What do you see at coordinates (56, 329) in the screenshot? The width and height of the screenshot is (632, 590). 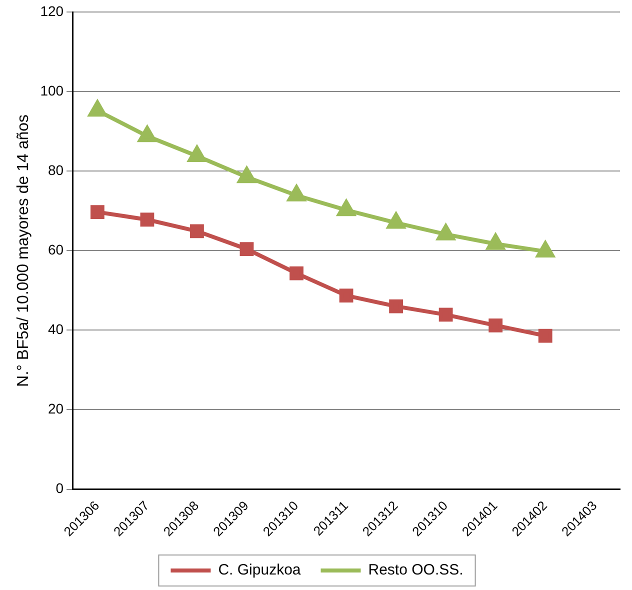 I see `y-tick-label: 40` at bounding box center [56, 329].